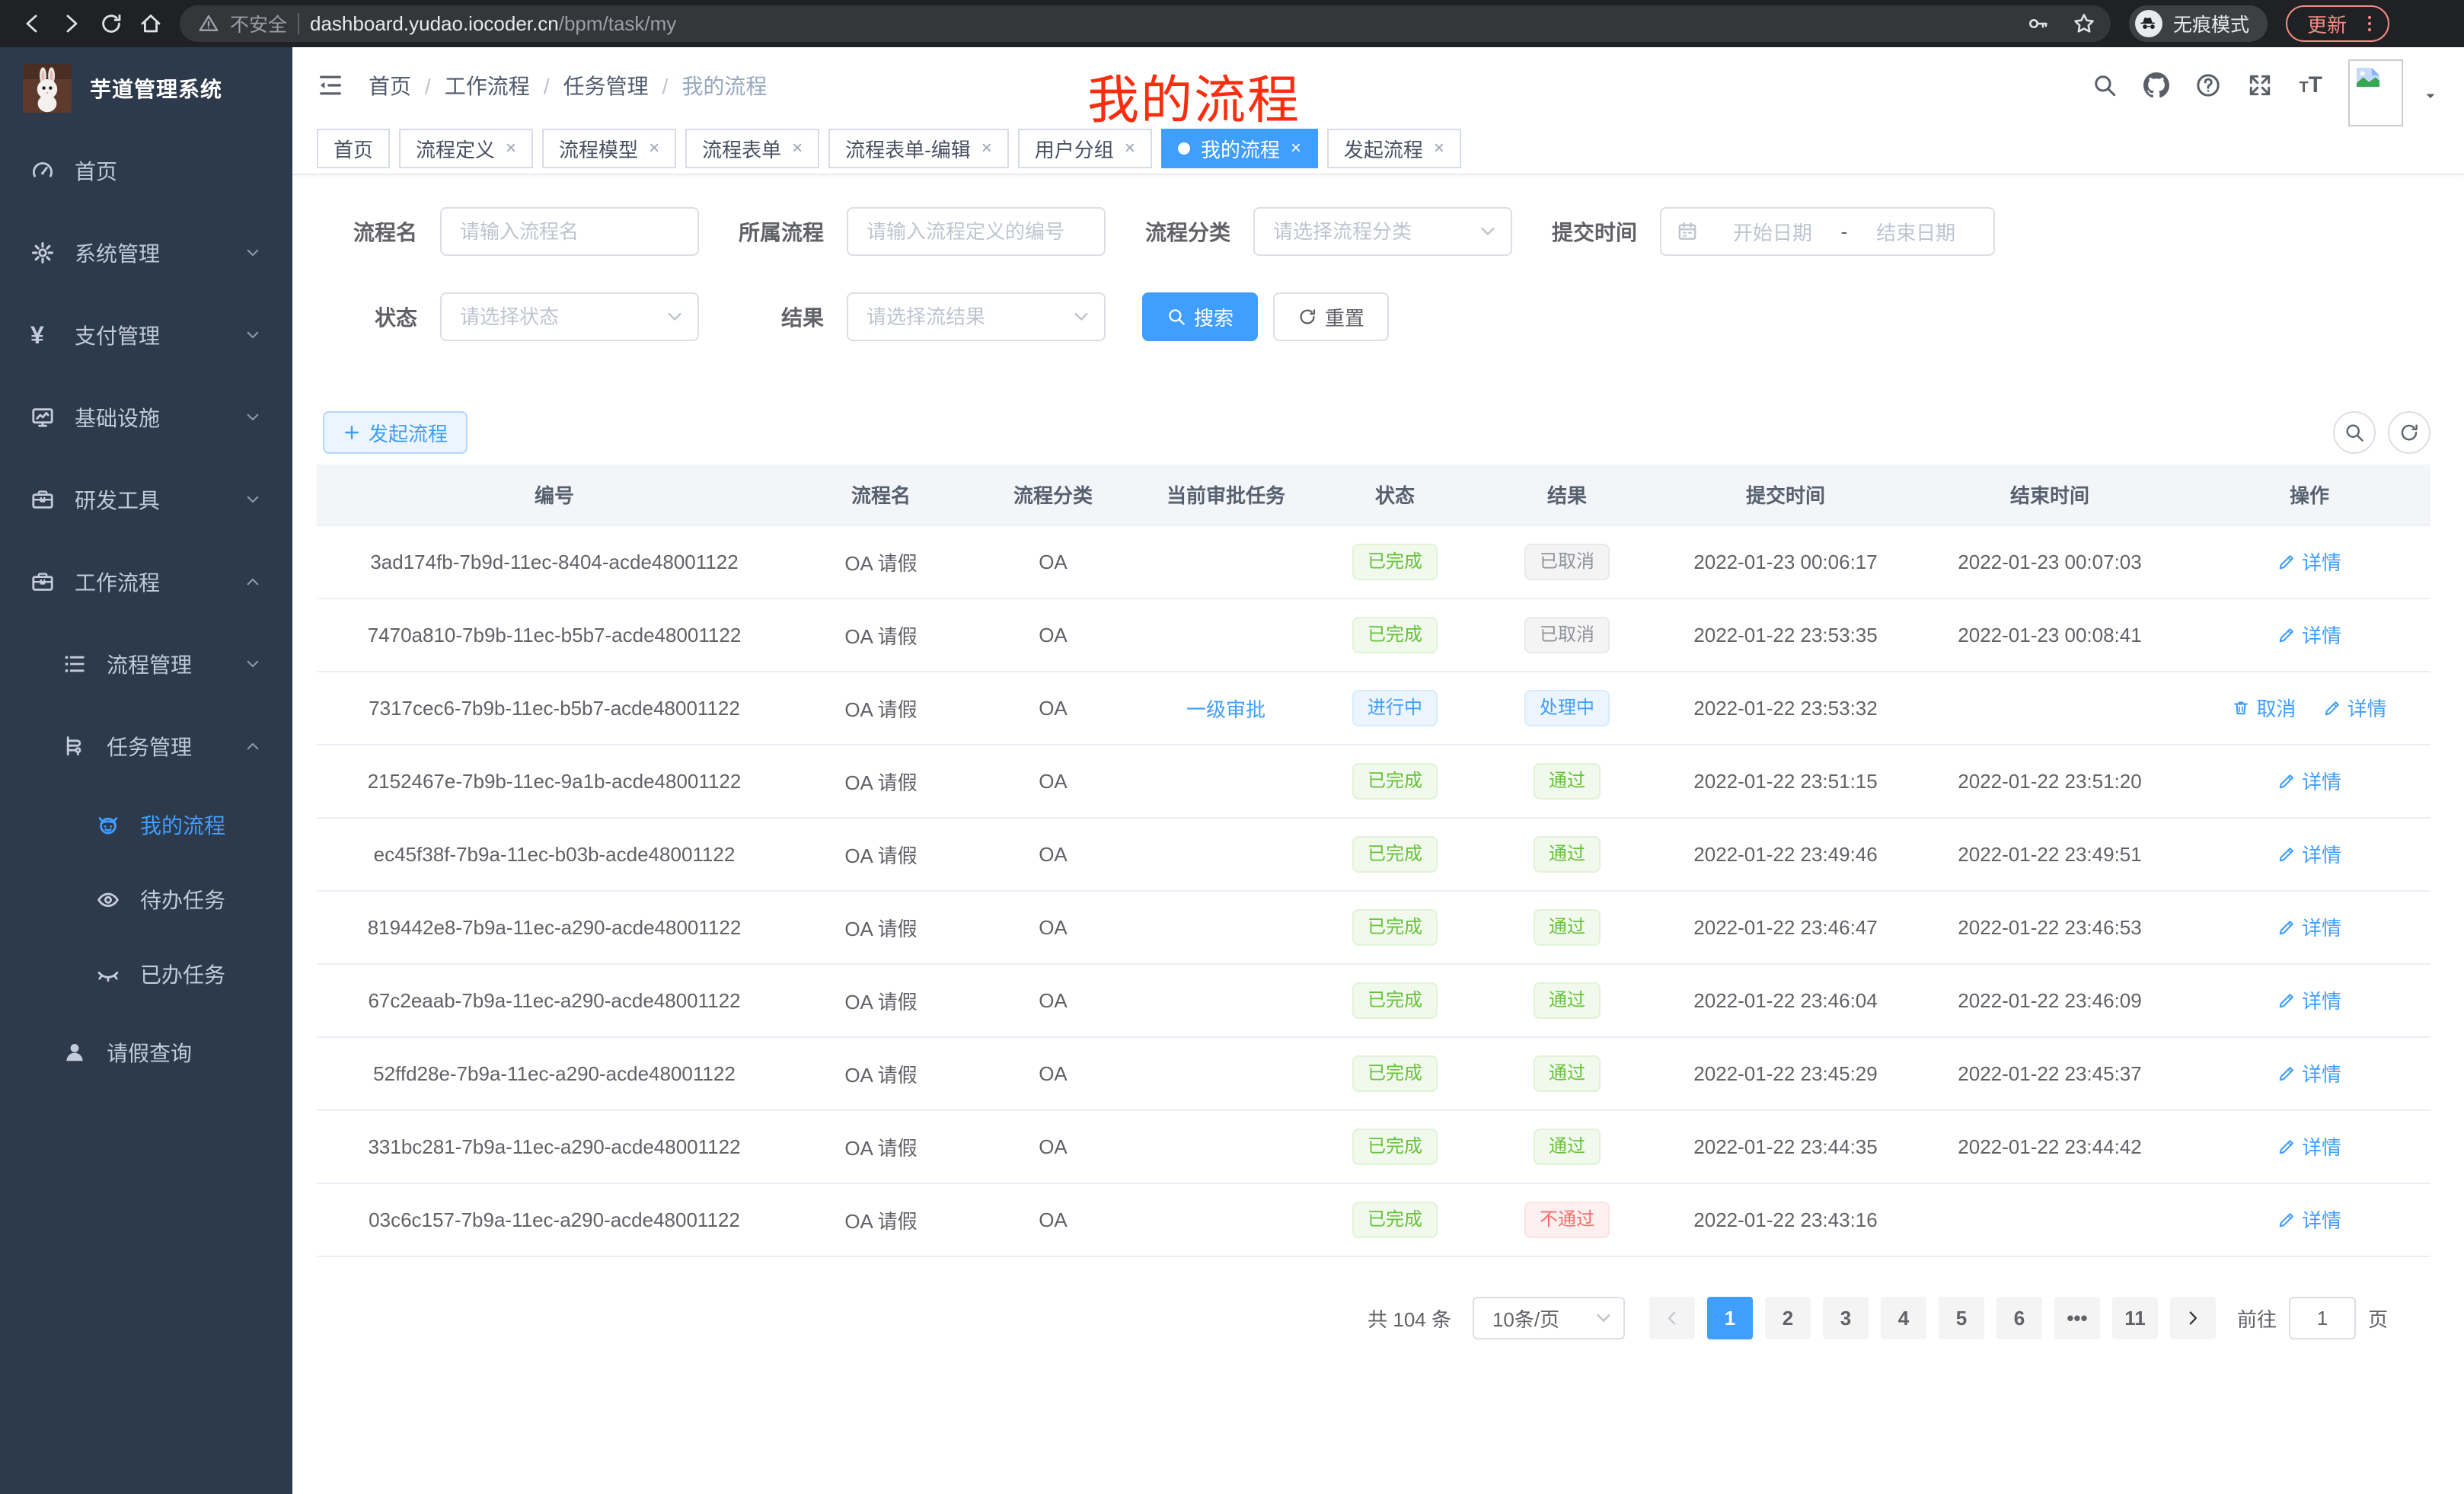 The height and width of the screenshot is (1494, 2464). What do you see at coordinates (2084, 23) in the screenshot?
I see `bookmark-star-icon` at bounding box center [2084, 23].